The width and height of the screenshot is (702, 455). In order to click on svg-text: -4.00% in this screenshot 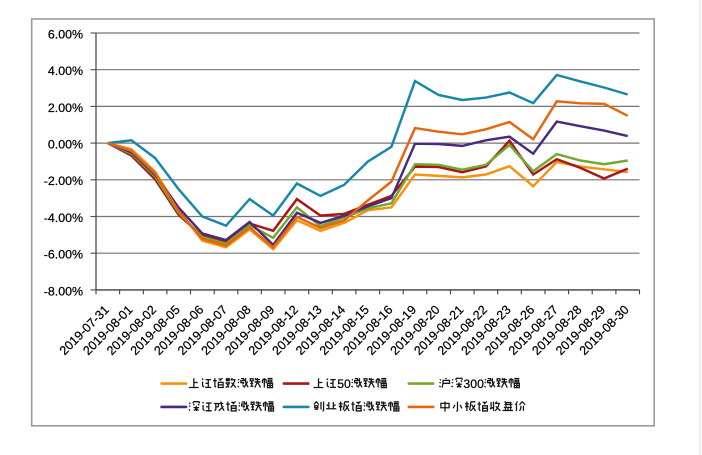, I will do `click(63, 218)`.